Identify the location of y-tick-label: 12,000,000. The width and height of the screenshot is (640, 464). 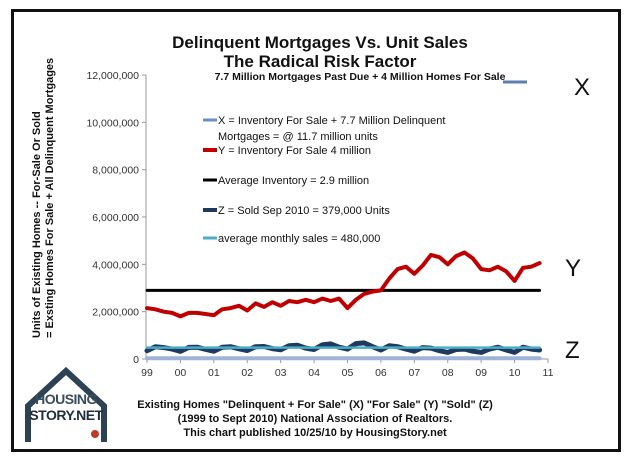
(112, 76).